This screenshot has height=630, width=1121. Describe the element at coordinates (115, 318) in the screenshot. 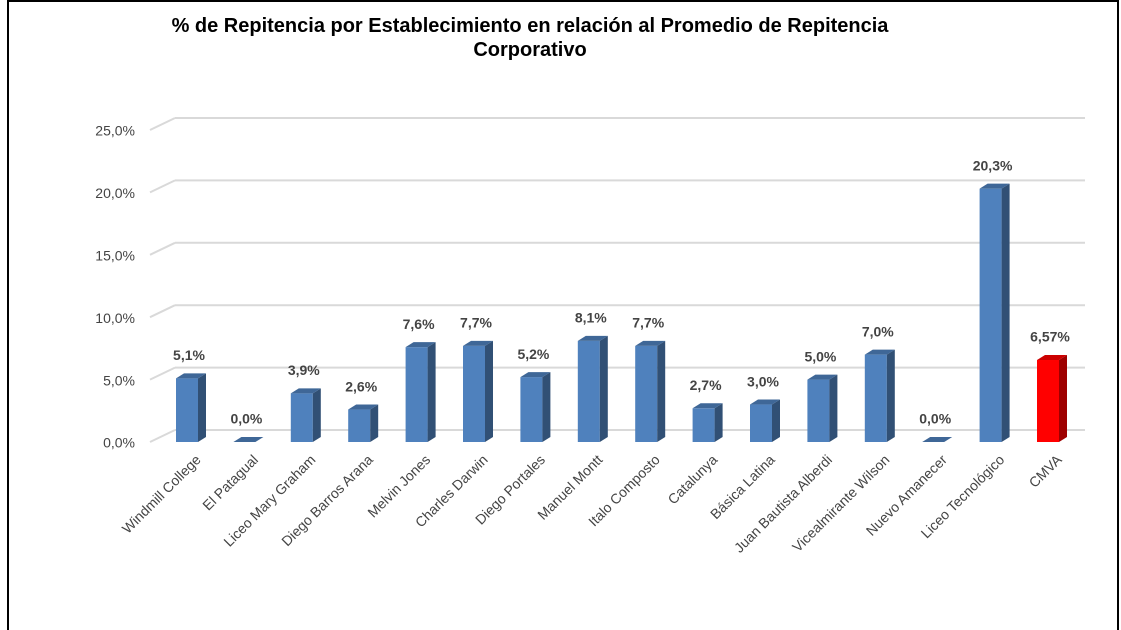

I see `y-tick-label: 10,0%` at that location.